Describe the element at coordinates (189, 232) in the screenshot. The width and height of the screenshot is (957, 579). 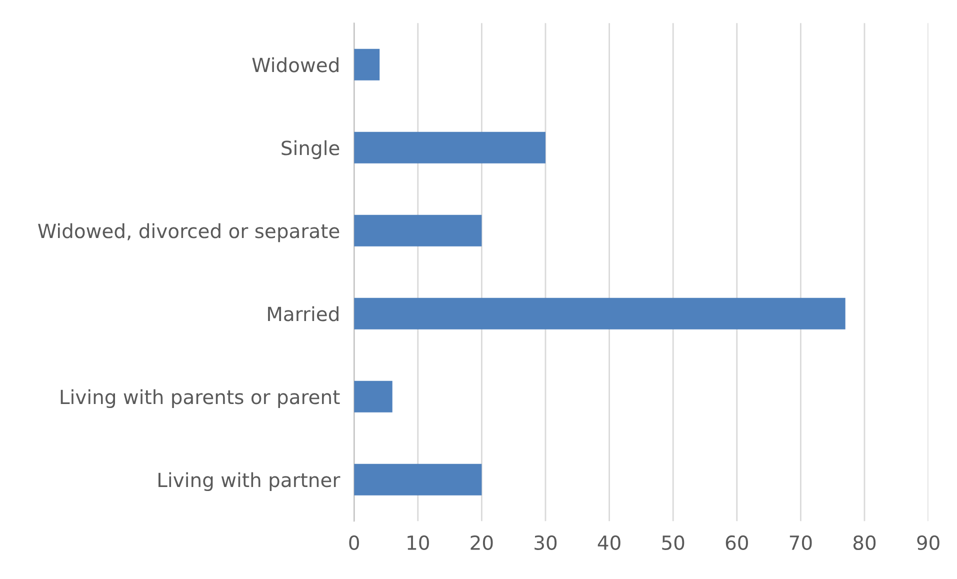
I see `y-tick-label: Widowed, divorced or separate` at that location.